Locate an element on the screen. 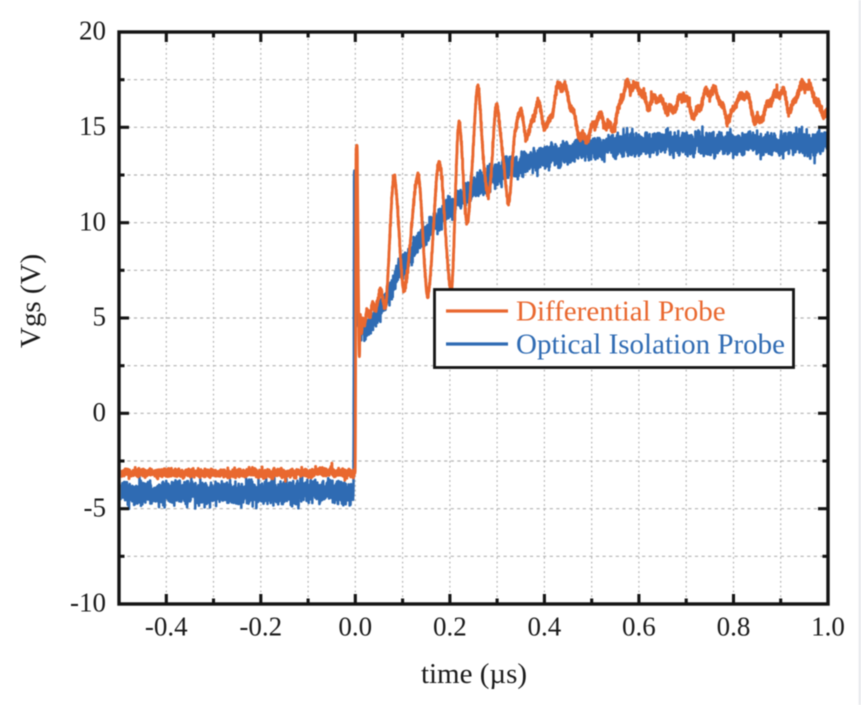 The image size is (861, 705). svg-text: 20 is located at coordinates (92, 31).